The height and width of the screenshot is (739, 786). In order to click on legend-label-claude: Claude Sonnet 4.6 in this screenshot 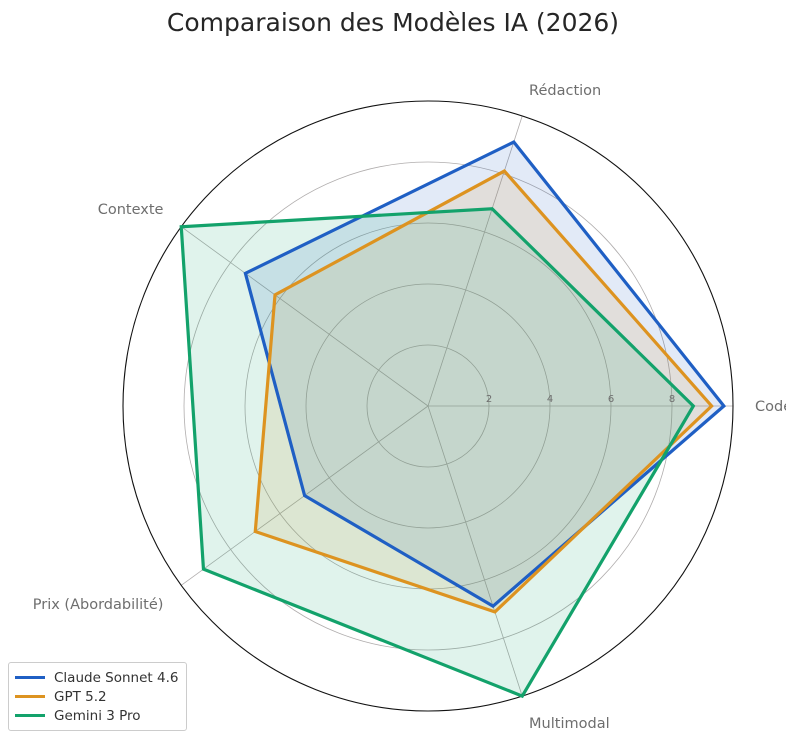, I will do `click(116, 677)`.